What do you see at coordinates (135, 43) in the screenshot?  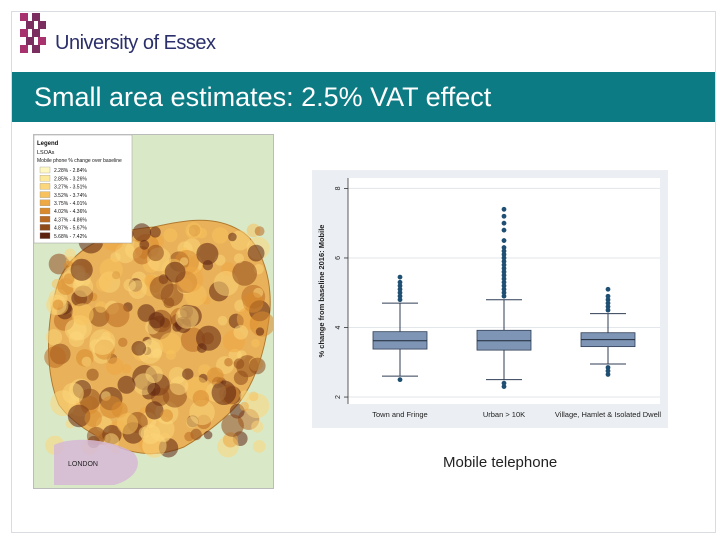 I see `logo-text: University of Essex` at bounding box center [135, 43].